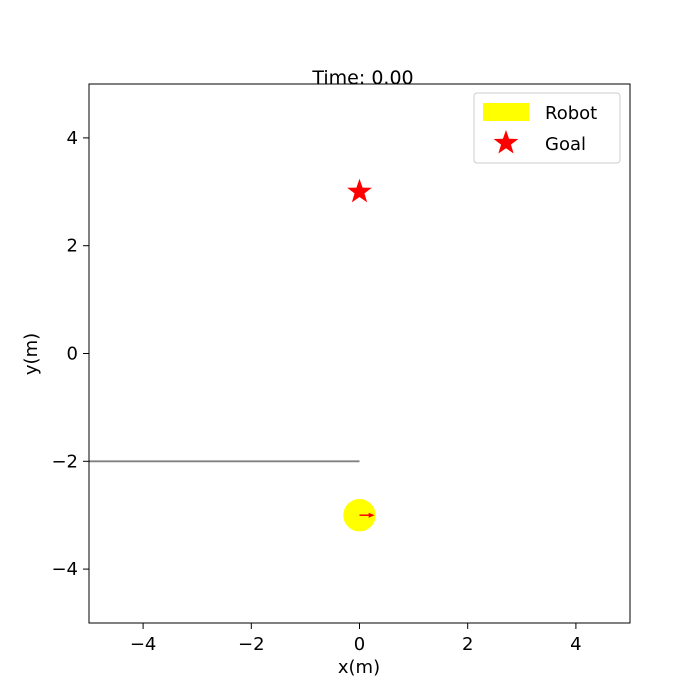  What do you see at coordinates (64, 569) in the screenshot?
I see `y-tick-label: −4` at bounding box center [64, 569].